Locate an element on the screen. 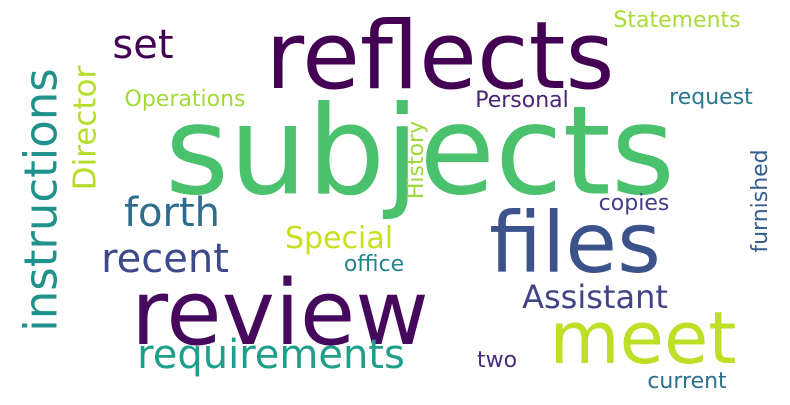 This screenshot has height=405, width=790. word-special: Special is located at coordinates (339, 238).